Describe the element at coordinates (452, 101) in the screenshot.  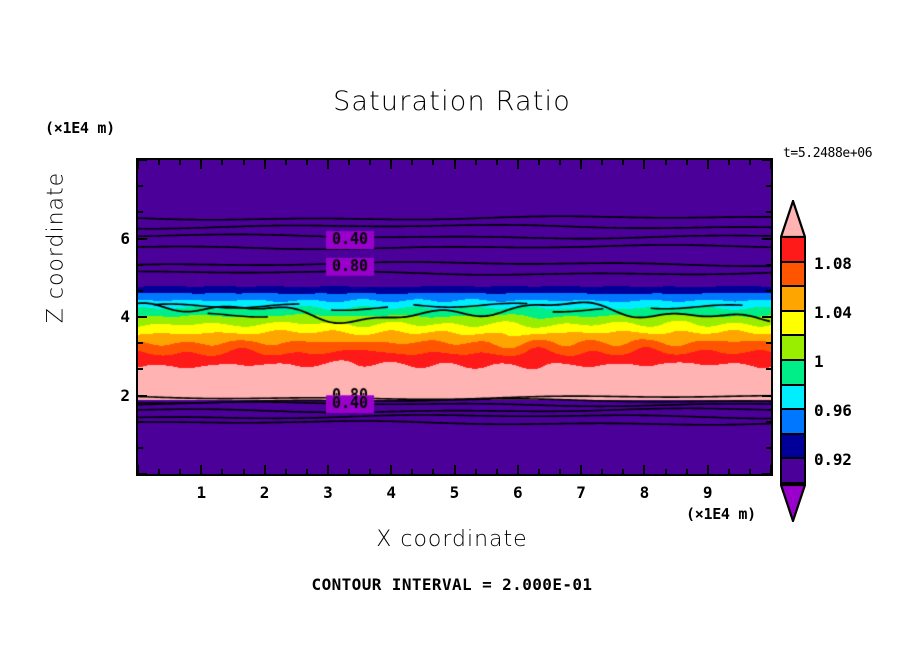
I see `page-title: Saturation Ratio` at that location.